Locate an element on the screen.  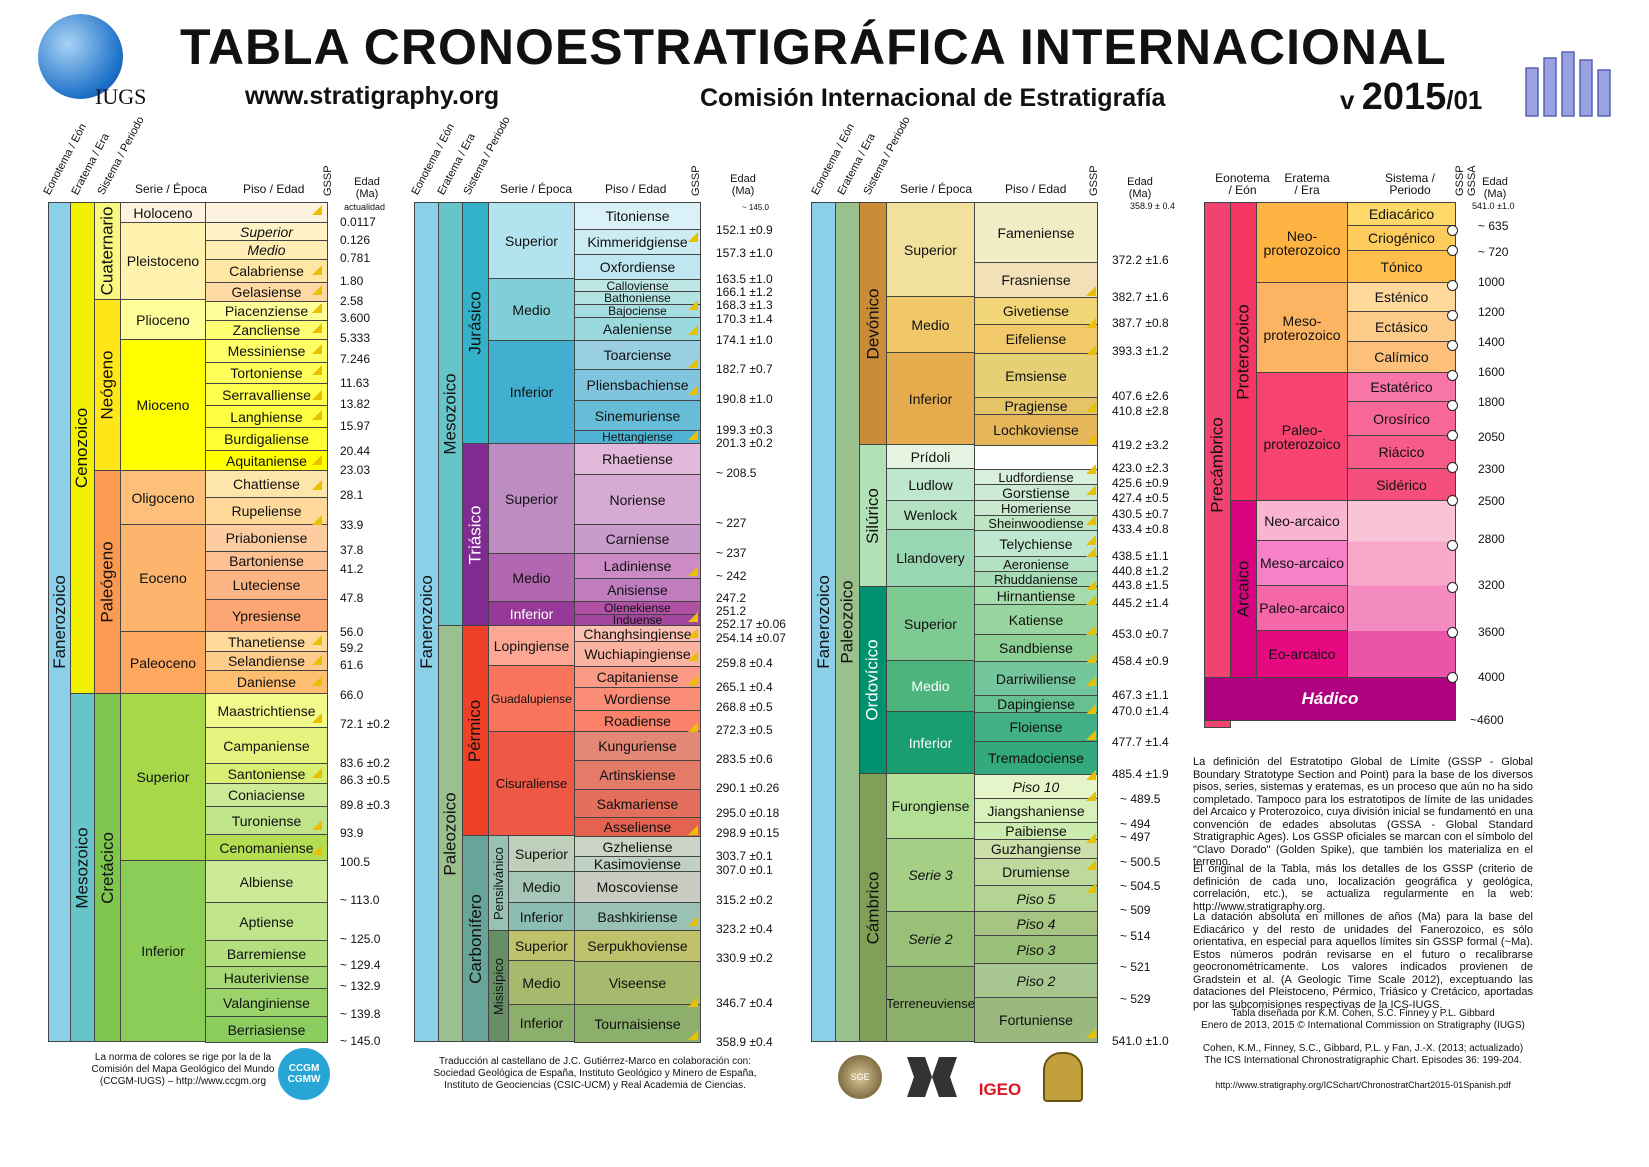
series-triasico-medio: Medio is located at coordinates (531, 577).